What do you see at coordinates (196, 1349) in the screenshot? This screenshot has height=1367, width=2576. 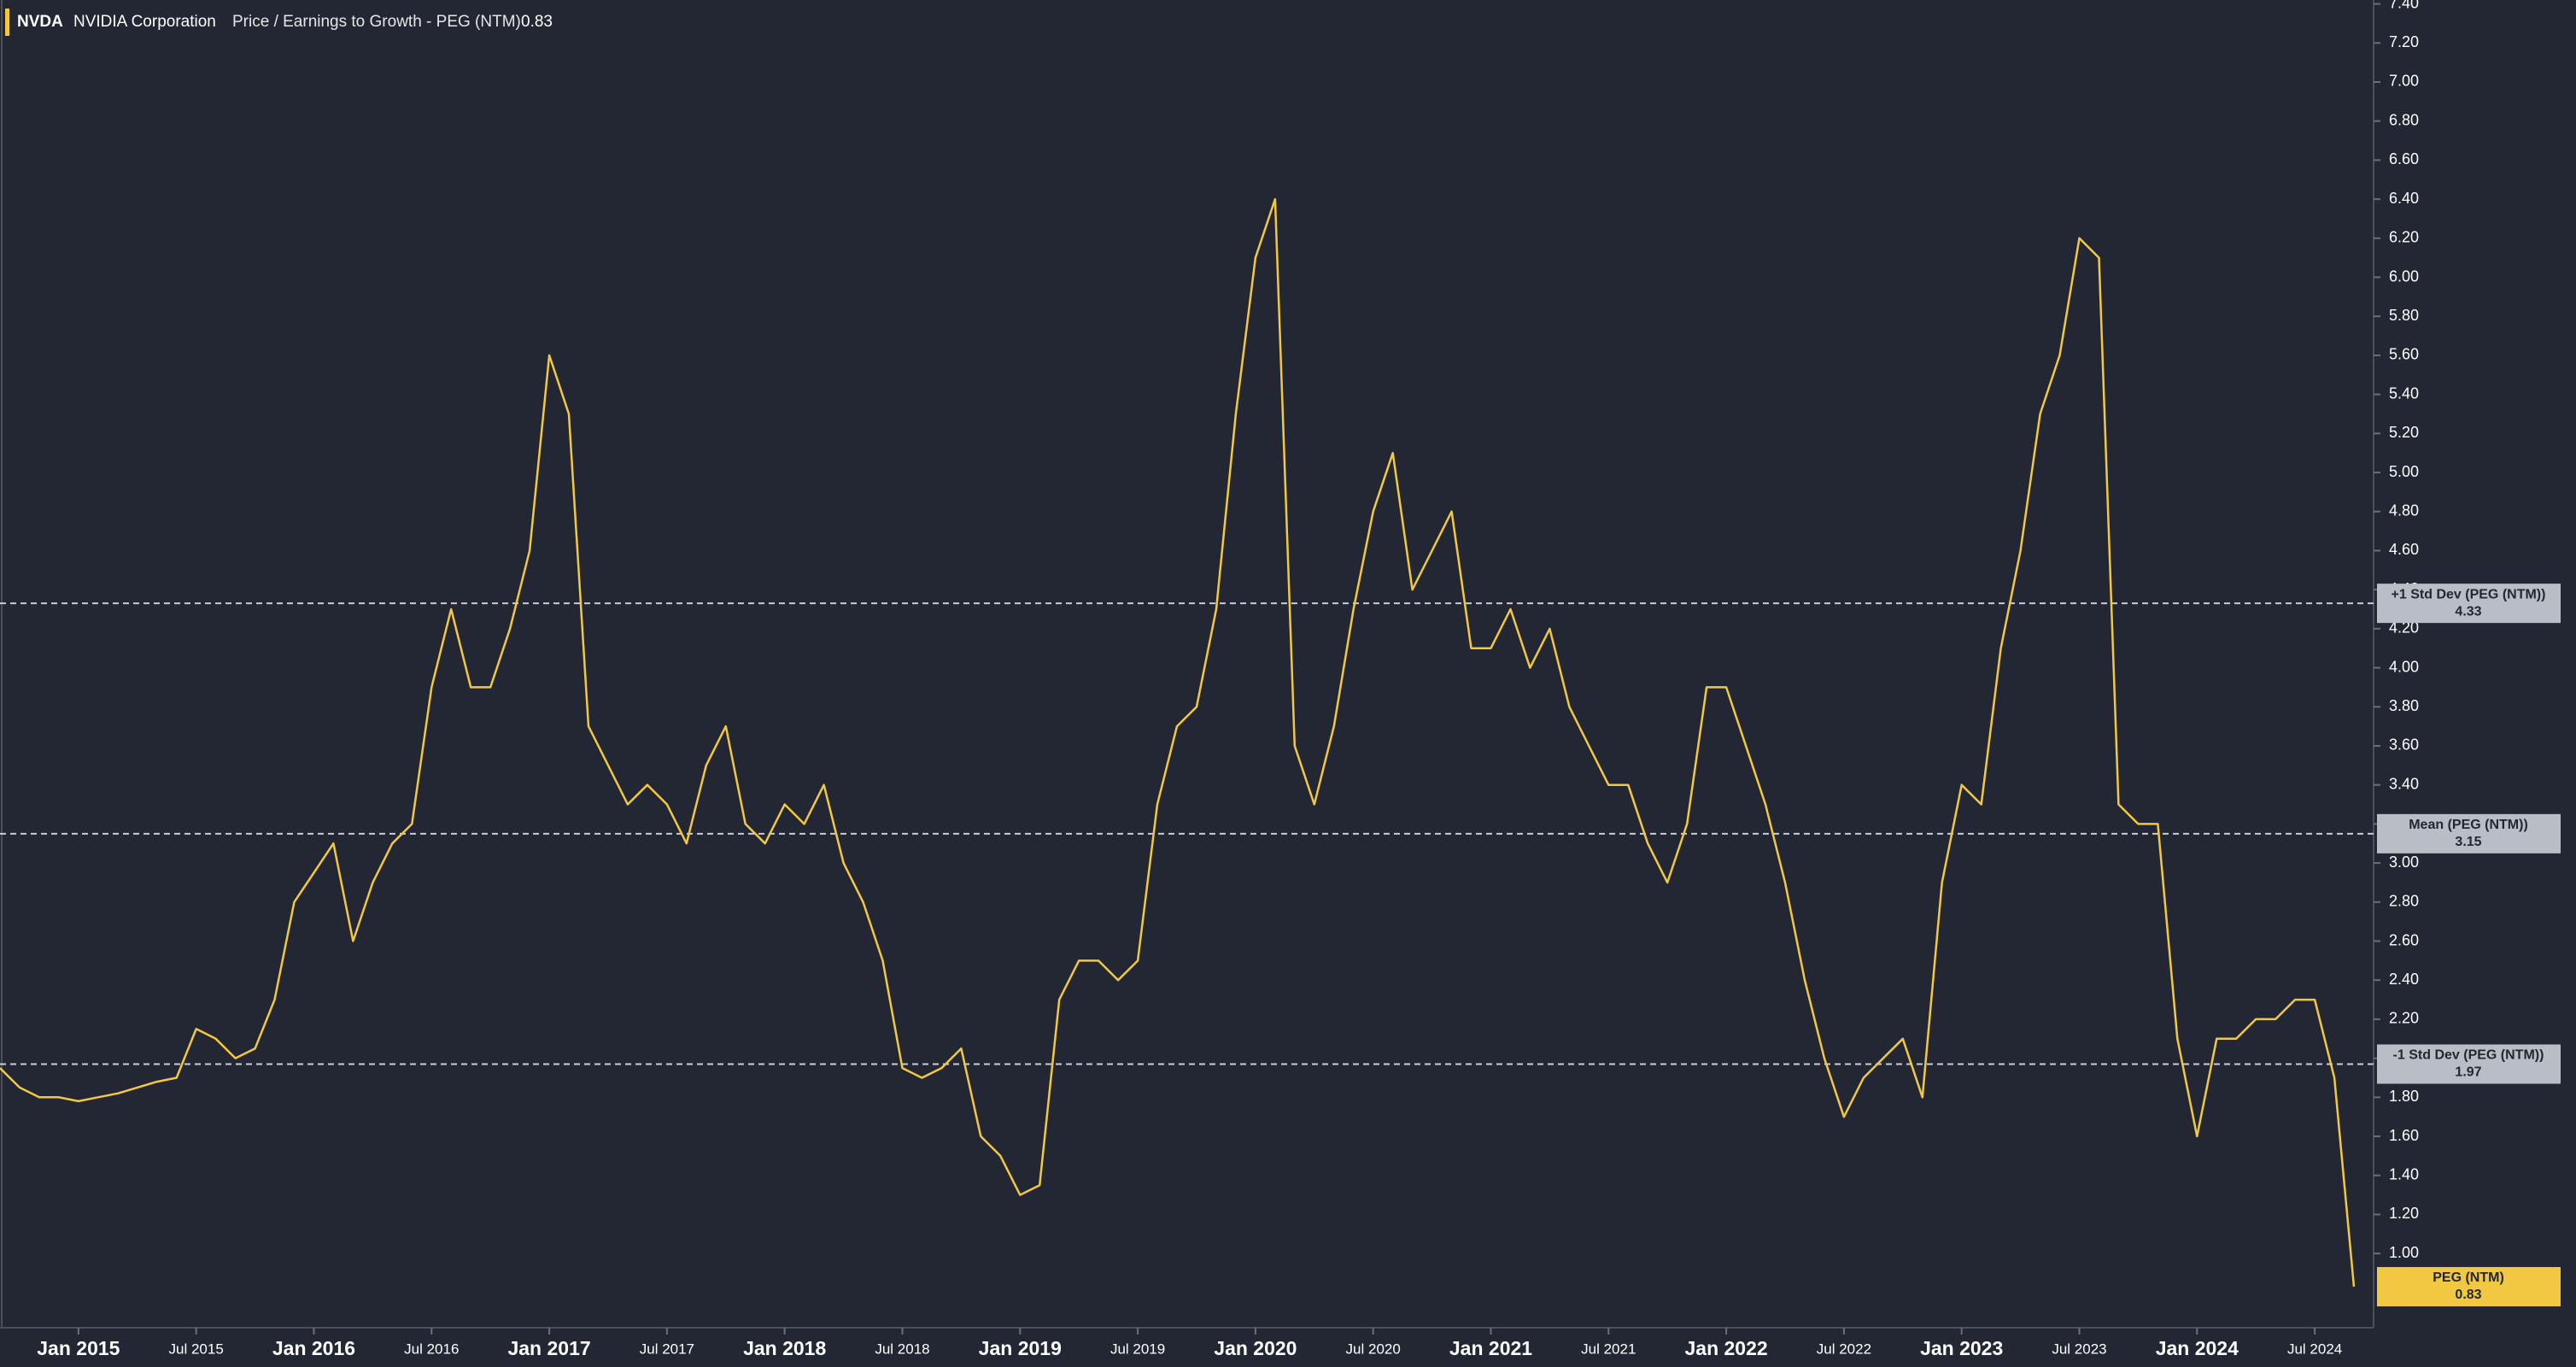 I see `x-tick-label: Jul 2015` at bounding box center [196, 1349].